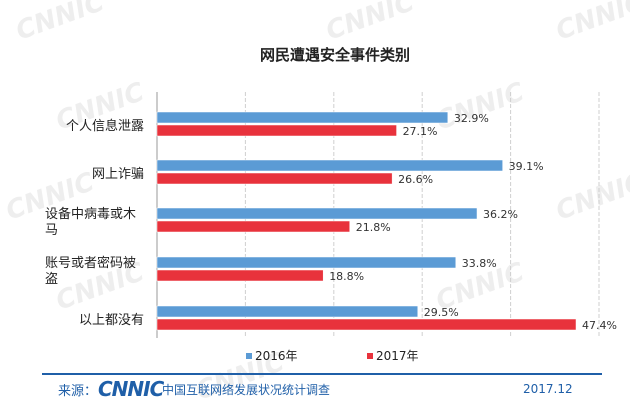 This screenshot has height=408, width=630. What do you see at coordinates (322, 374) in the screenshot?
I see `footer-divider` at bounding box center [322, 374].